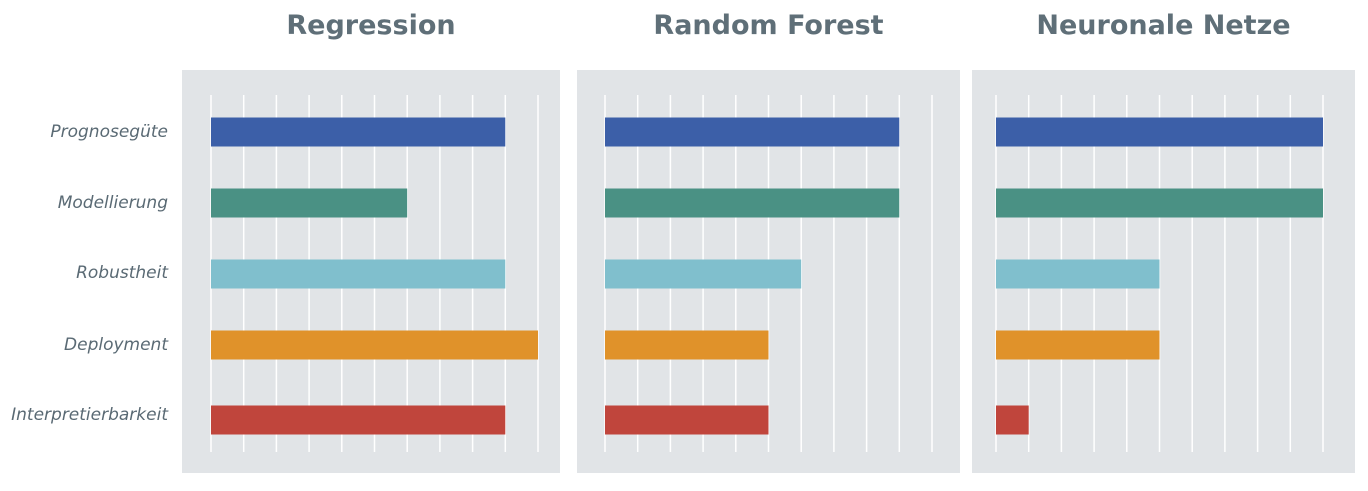  What do you see at coordinates (1012, 420) in the screenshot?
I see `bar-neuronale-netze-interpretierbarkeit` at bounding box center [1012, 420].